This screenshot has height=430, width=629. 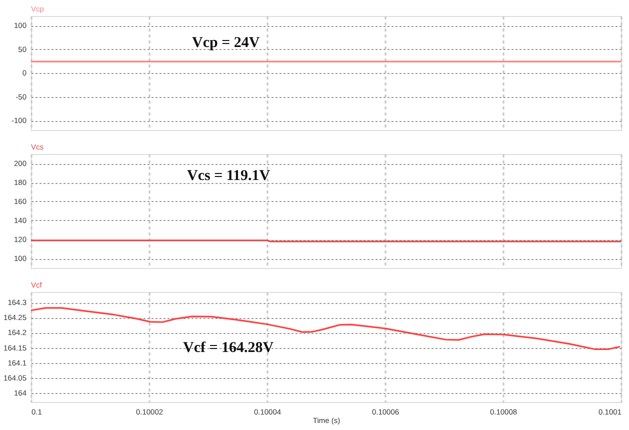 What do you see at coordinates (228, 348) in the screenshot?
I see `annotation: Vcf = 164.28V` at bounding box center [228, 348].